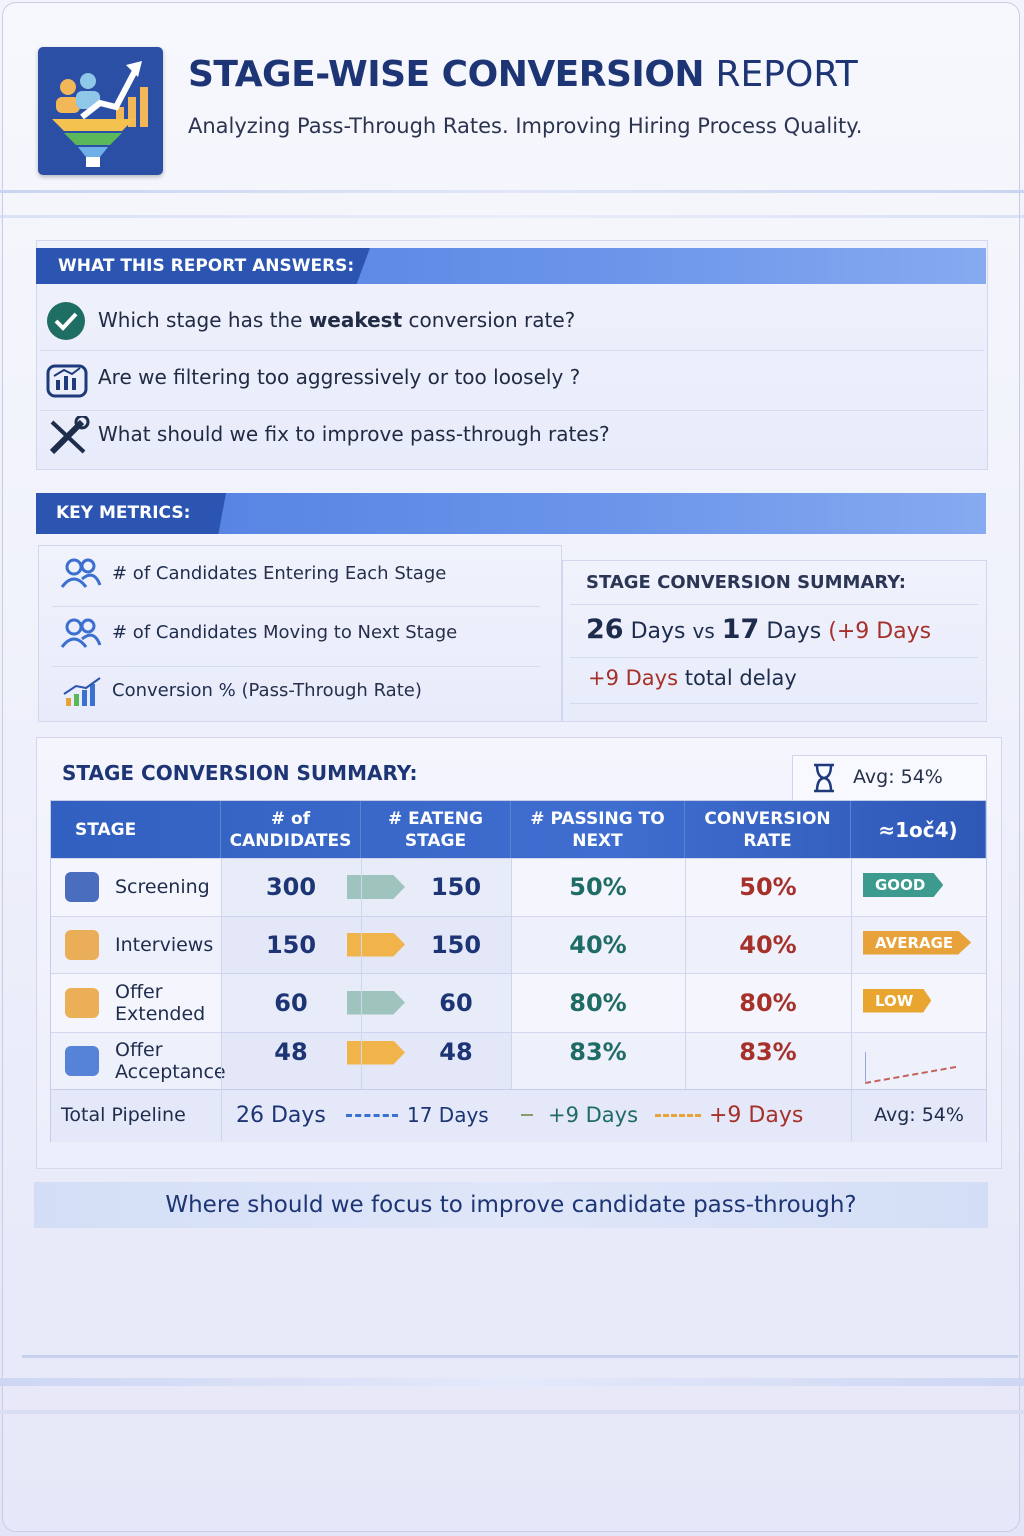 The width and height of the screenshot is (1024, 1536). I want to click on growth-icon, so click(82, 691).